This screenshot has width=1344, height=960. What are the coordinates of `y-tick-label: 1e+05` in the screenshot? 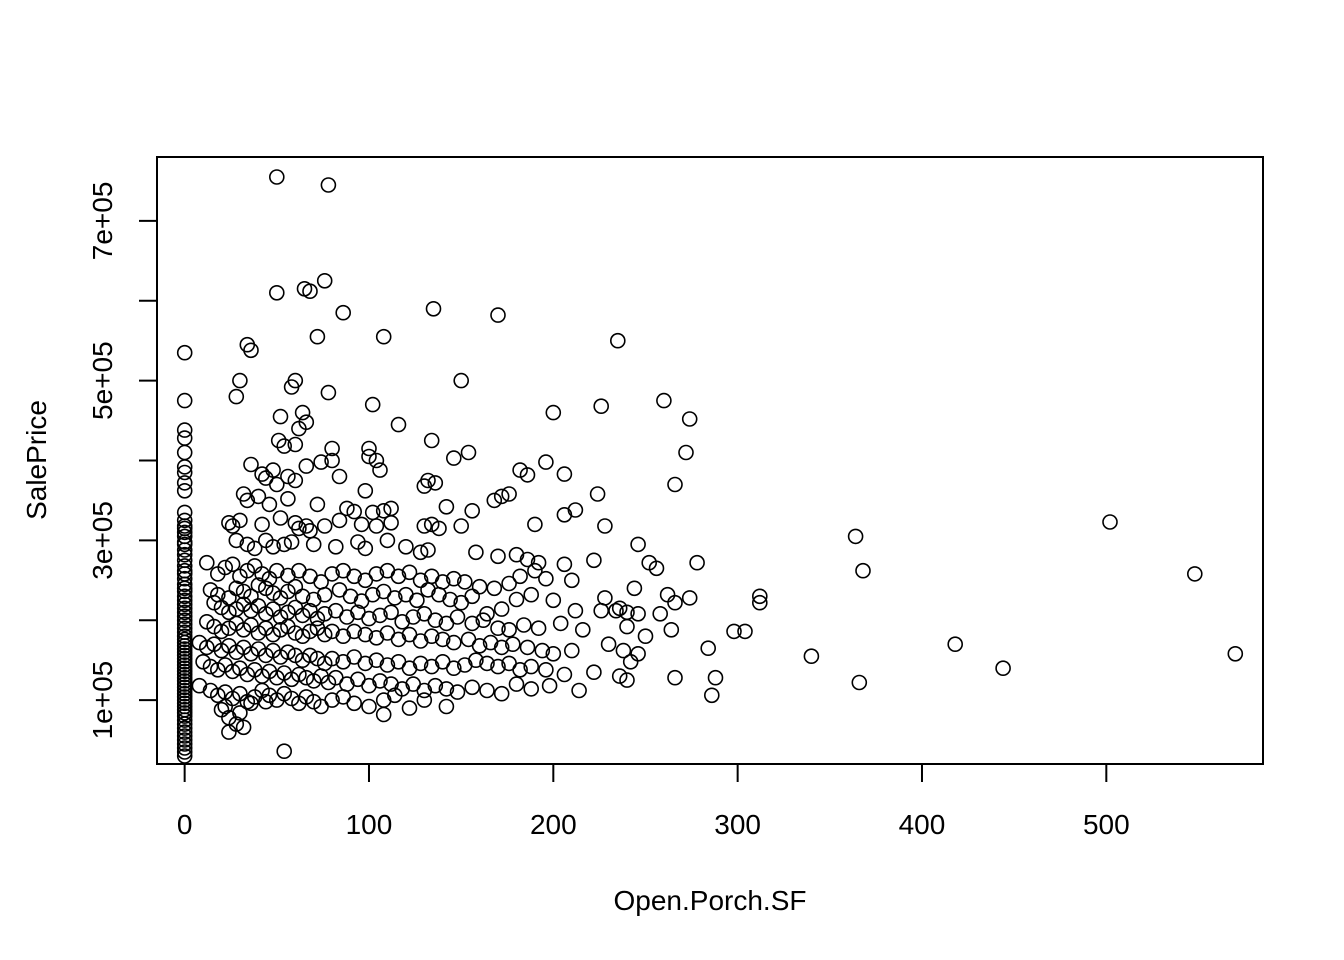 It's located at (102, 700).